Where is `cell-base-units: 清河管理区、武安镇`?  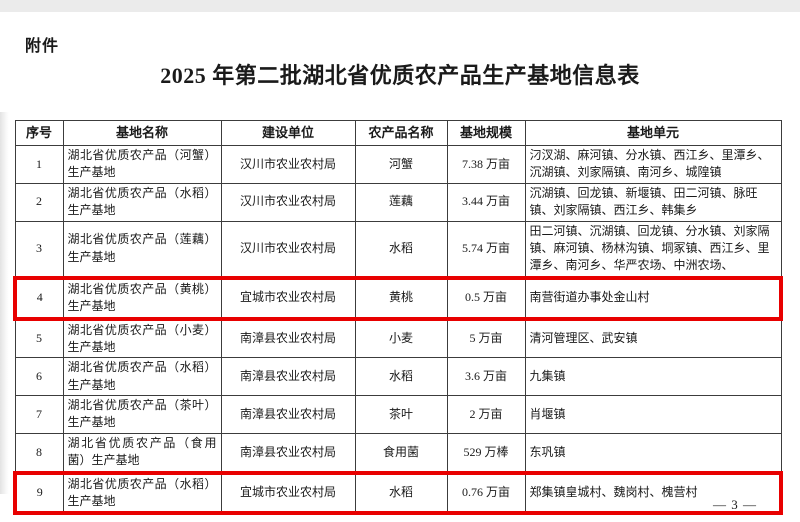
cell-base-units: 清河管理区、武安镇 is located at coordinates (653, 338).